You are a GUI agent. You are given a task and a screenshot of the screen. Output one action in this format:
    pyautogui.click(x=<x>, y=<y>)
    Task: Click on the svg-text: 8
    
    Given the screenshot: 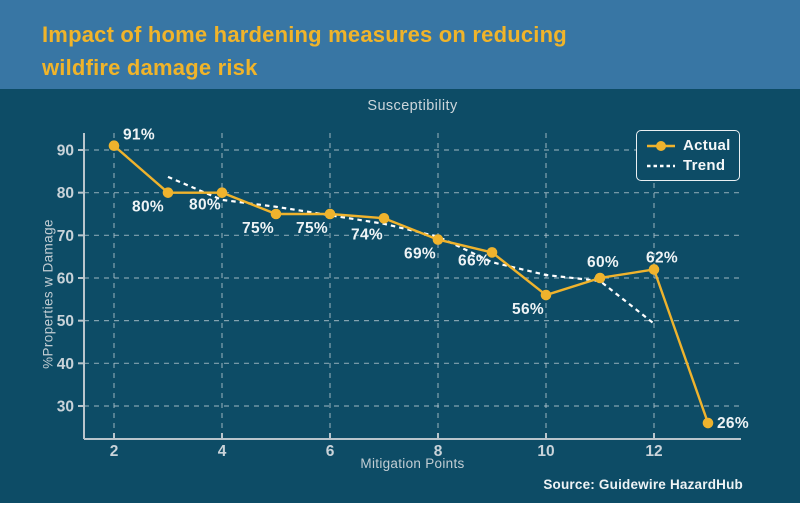 What is the action you would take?
    pyautogui.click(x=438, y=451)
    